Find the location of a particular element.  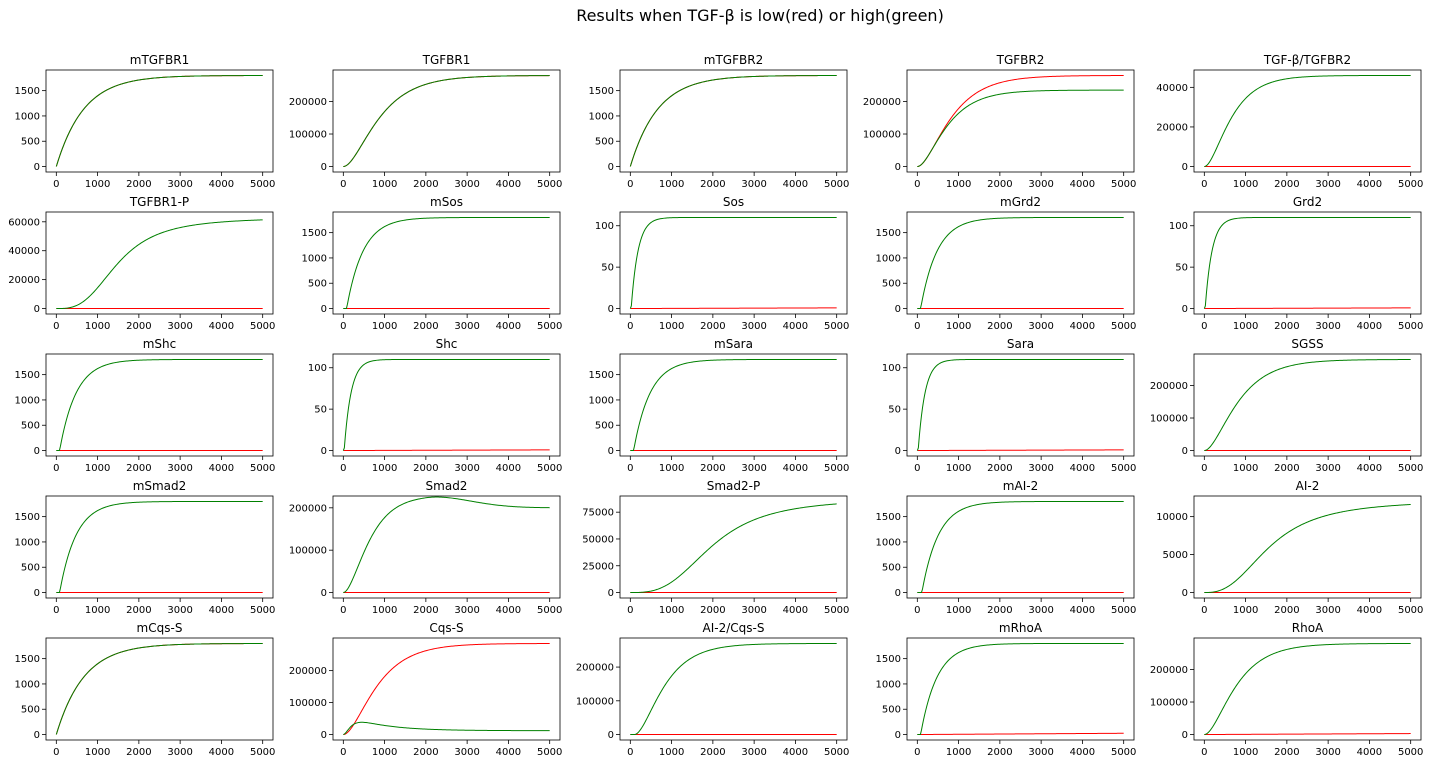

subplot-25: RhoA 0 1000 2000 3000 4000 5000 0 100000 200000 is located at coordinates (1287, 689).